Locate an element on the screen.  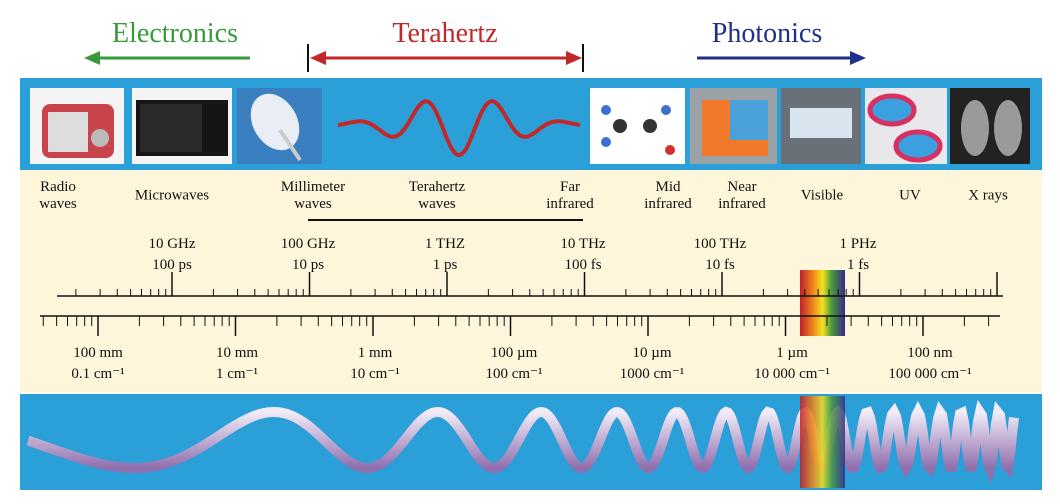
wavelength-label: 1 cm⁻¹ is located at coordinates (237, 374).